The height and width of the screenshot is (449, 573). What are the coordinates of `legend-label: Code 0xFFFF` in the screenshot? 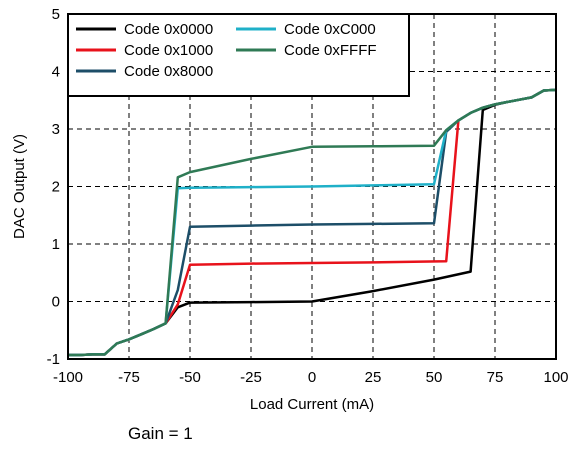 It's located at (330, 50).